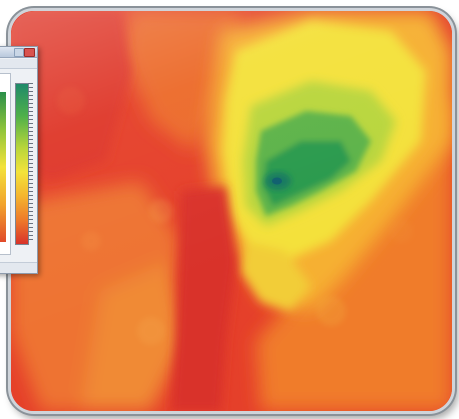  What do you see at coordinates (3, 167) in the screenshot?
I see `panel-gradient-strip` at bounding box center [3, 167].